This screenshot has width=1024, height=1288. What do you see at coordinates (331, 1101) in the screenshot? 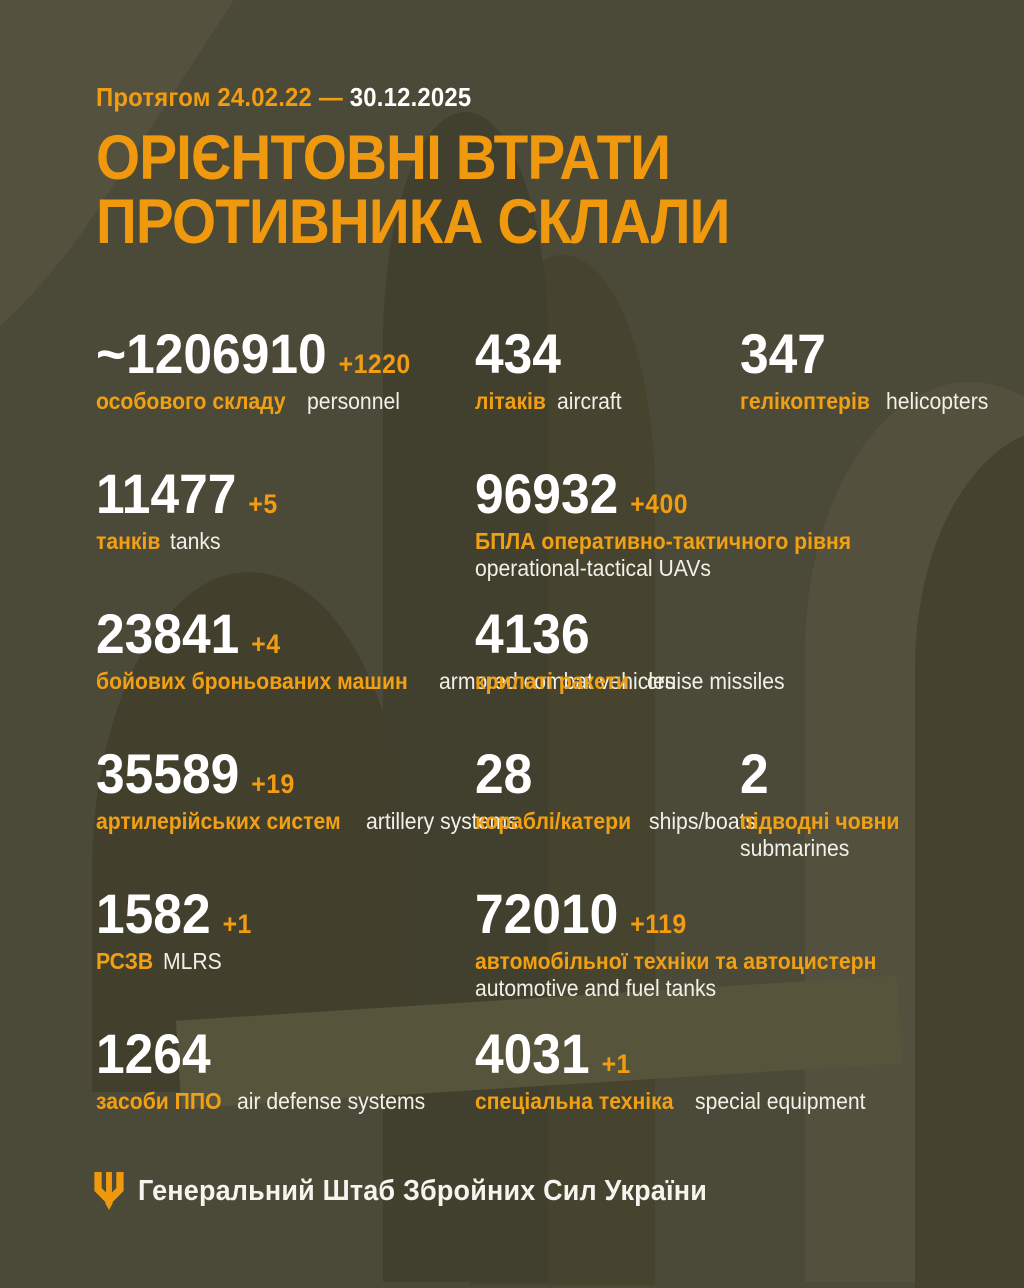
I see `stat-label-en: air defense systems` at bounding box center [331, 1101].